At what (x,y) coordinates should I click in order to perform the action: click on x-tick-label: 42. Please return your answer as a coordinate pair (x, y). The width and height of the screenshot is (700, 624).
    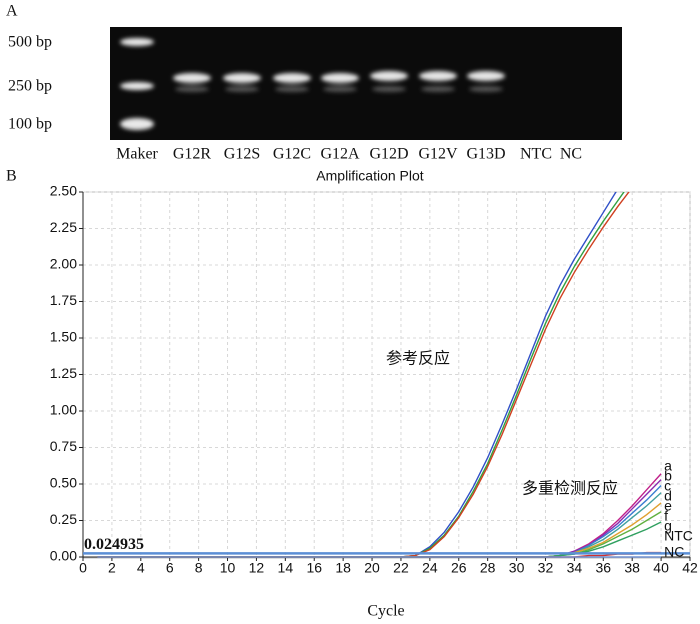
    Looking at the image, I should click on (690, 568).